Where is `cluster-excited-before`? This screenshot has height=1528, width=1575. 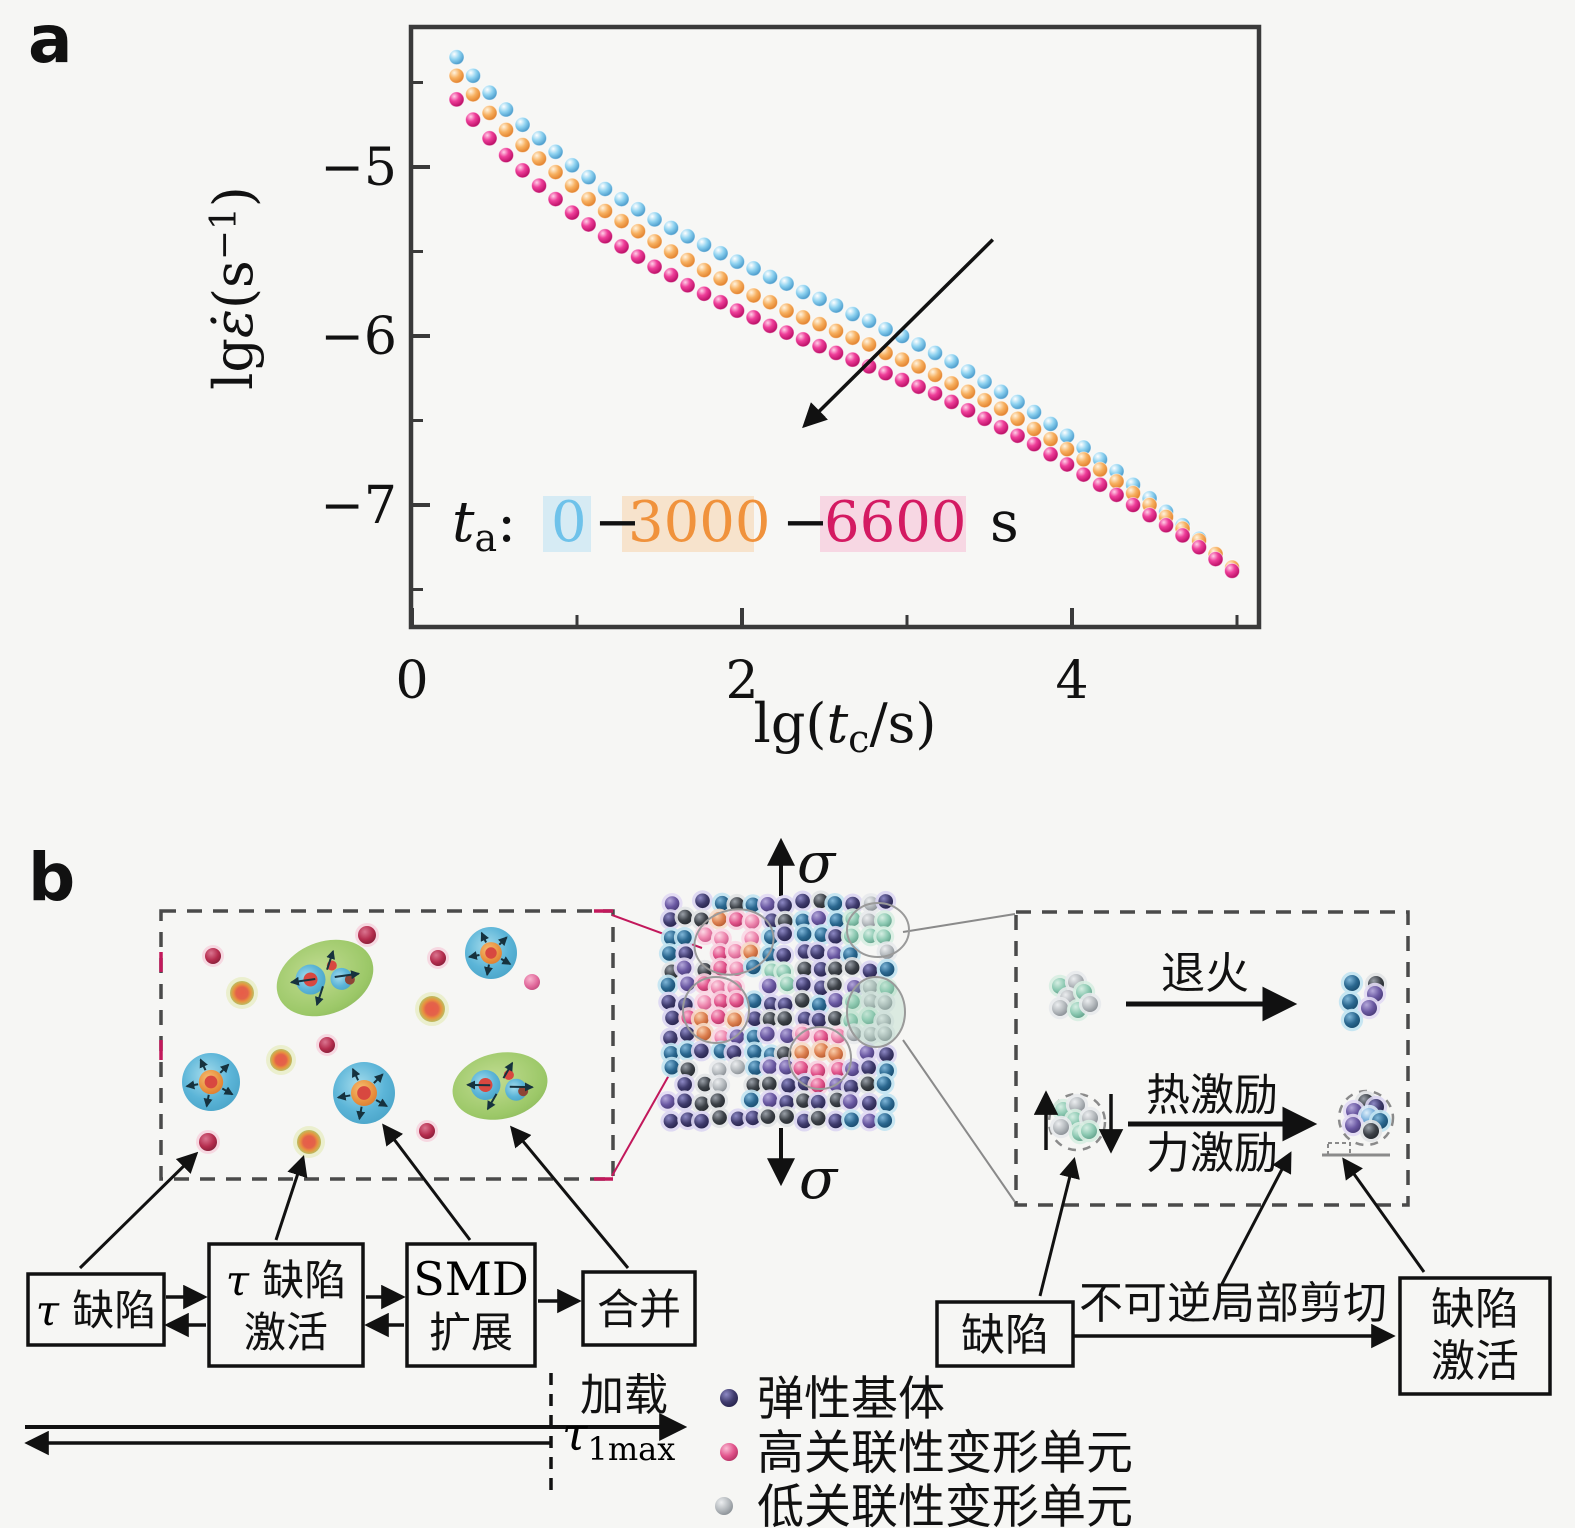 cluster-excited-before is located at coordinates (1077, 1122).